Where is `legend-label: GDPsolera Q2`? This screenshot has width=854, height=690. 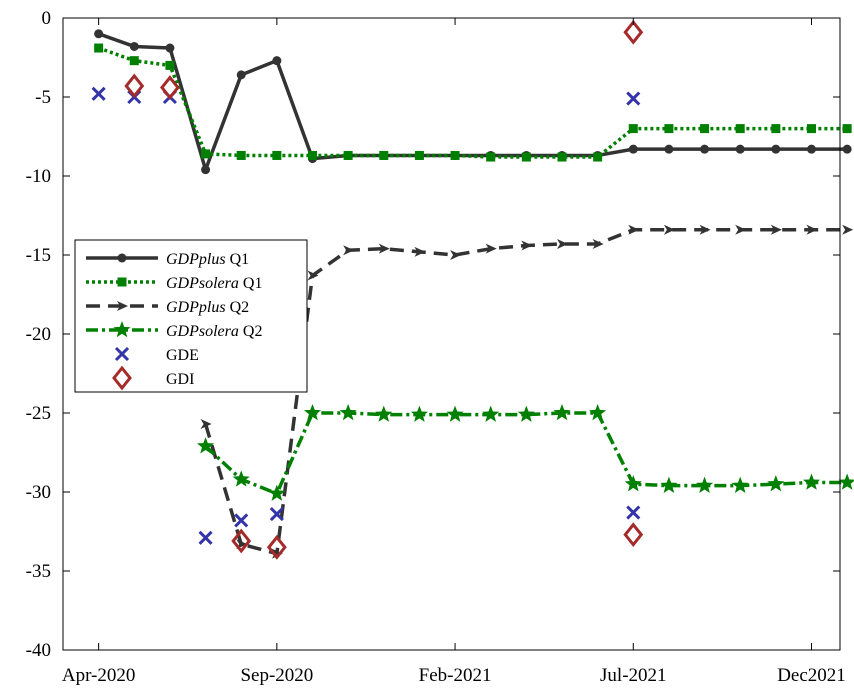 legend-label: GDPsolera Q2 is located at coordinates (214, 331).